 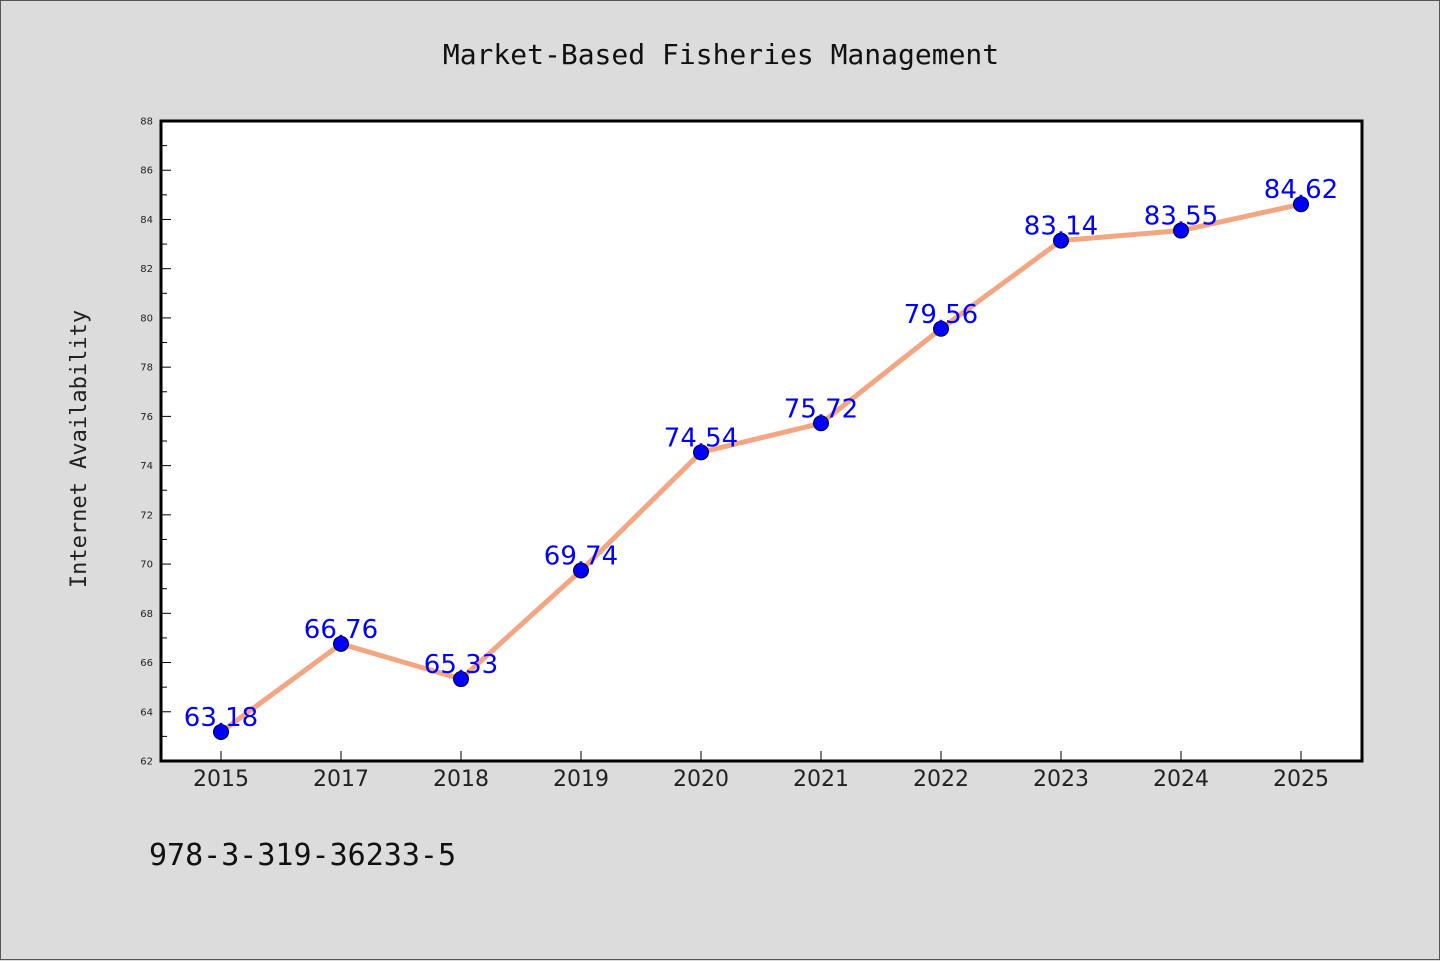 I want to click on chart-title: Market-Based Fisheries Management, so click(x=721, y=54).